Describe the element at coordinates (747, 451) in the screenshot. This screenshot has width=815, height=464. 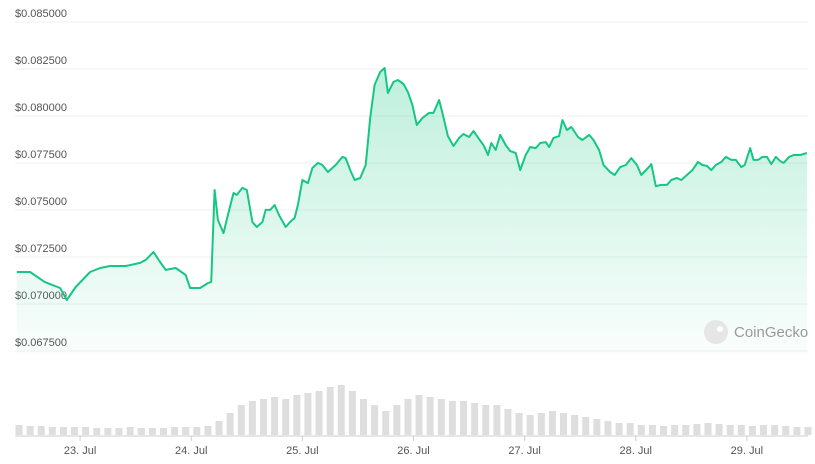
I see `x-tick-label: 29. Jul` at that location.